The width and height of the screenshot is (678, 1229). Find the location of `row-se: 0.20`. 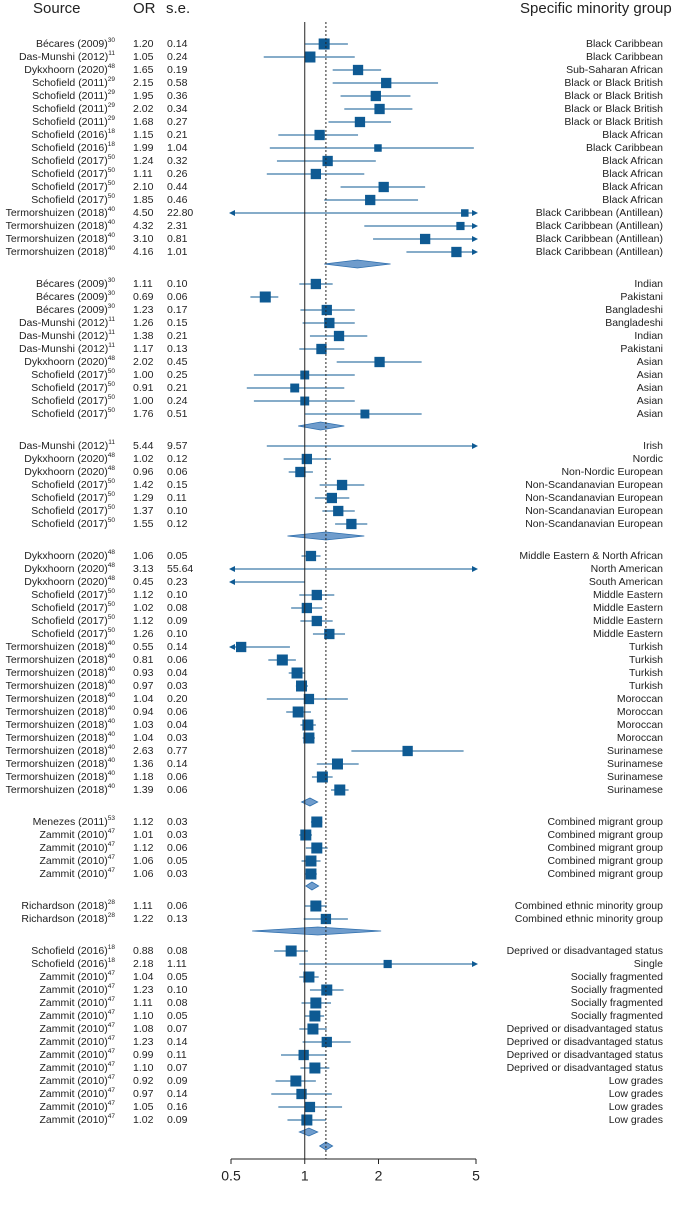

row-se: 0.20 is located at coordinates (177, 699).